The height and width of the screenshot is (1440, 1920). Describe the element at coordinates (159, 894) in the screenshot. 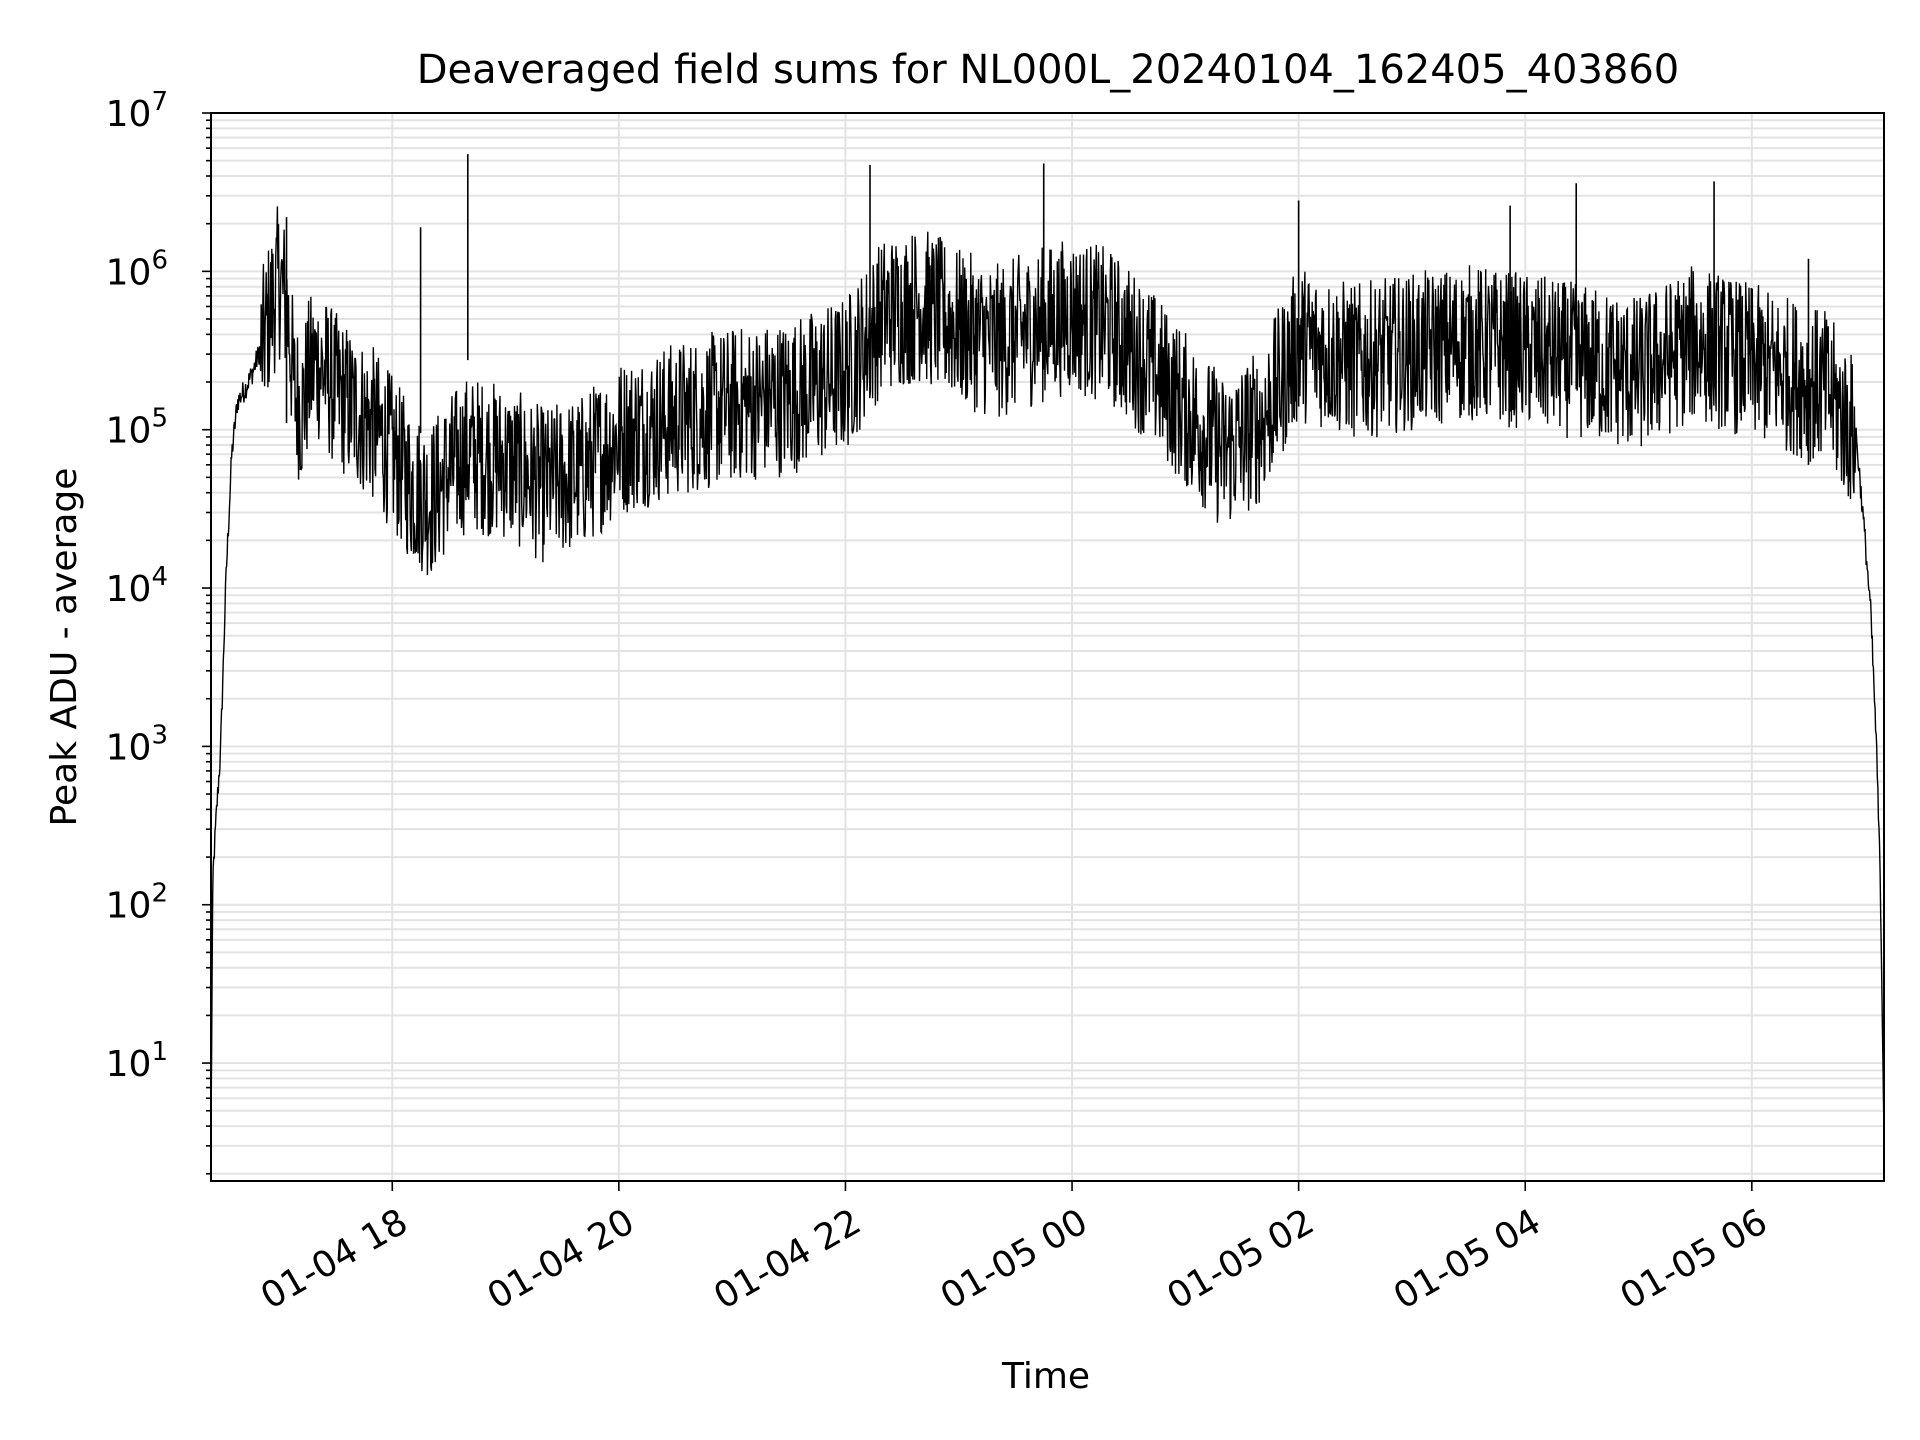

I see `y-tick-exponent: 2` at that location.